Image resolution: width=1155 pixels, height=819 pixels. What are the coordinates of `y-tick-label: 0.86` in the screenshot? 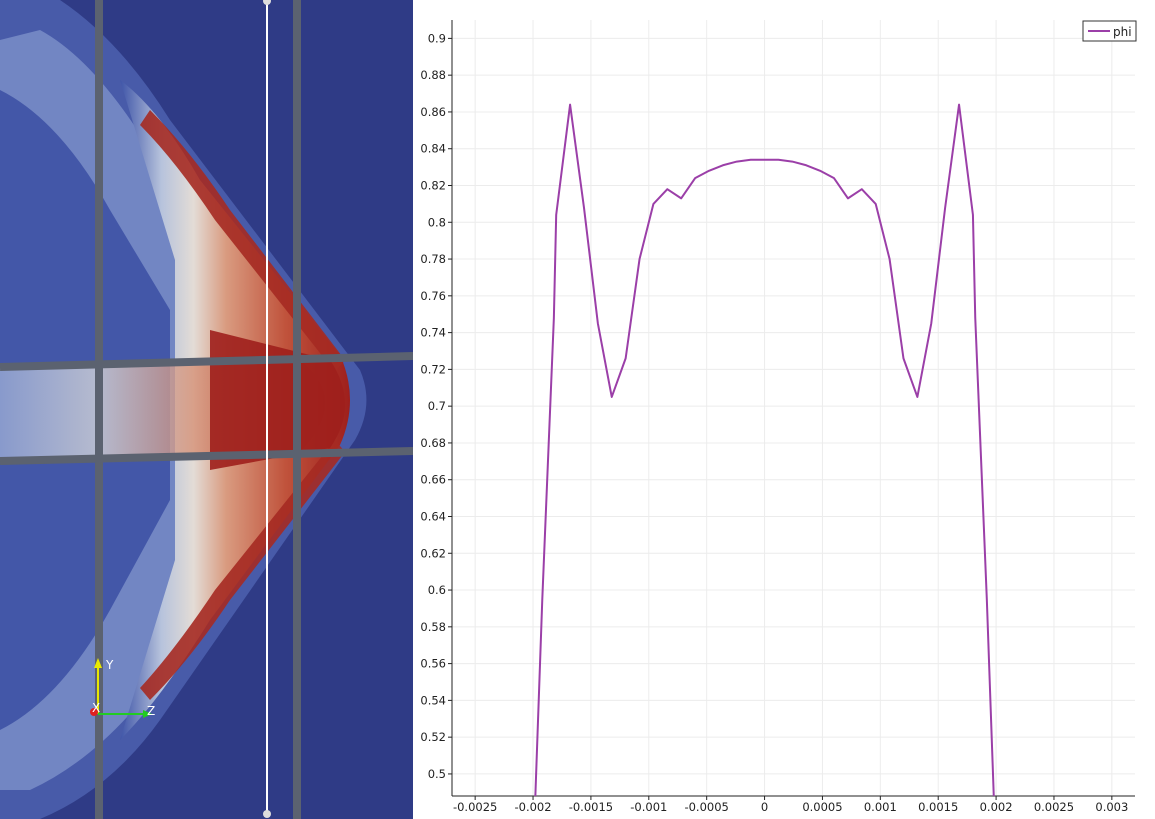 It's located at (433, 112).